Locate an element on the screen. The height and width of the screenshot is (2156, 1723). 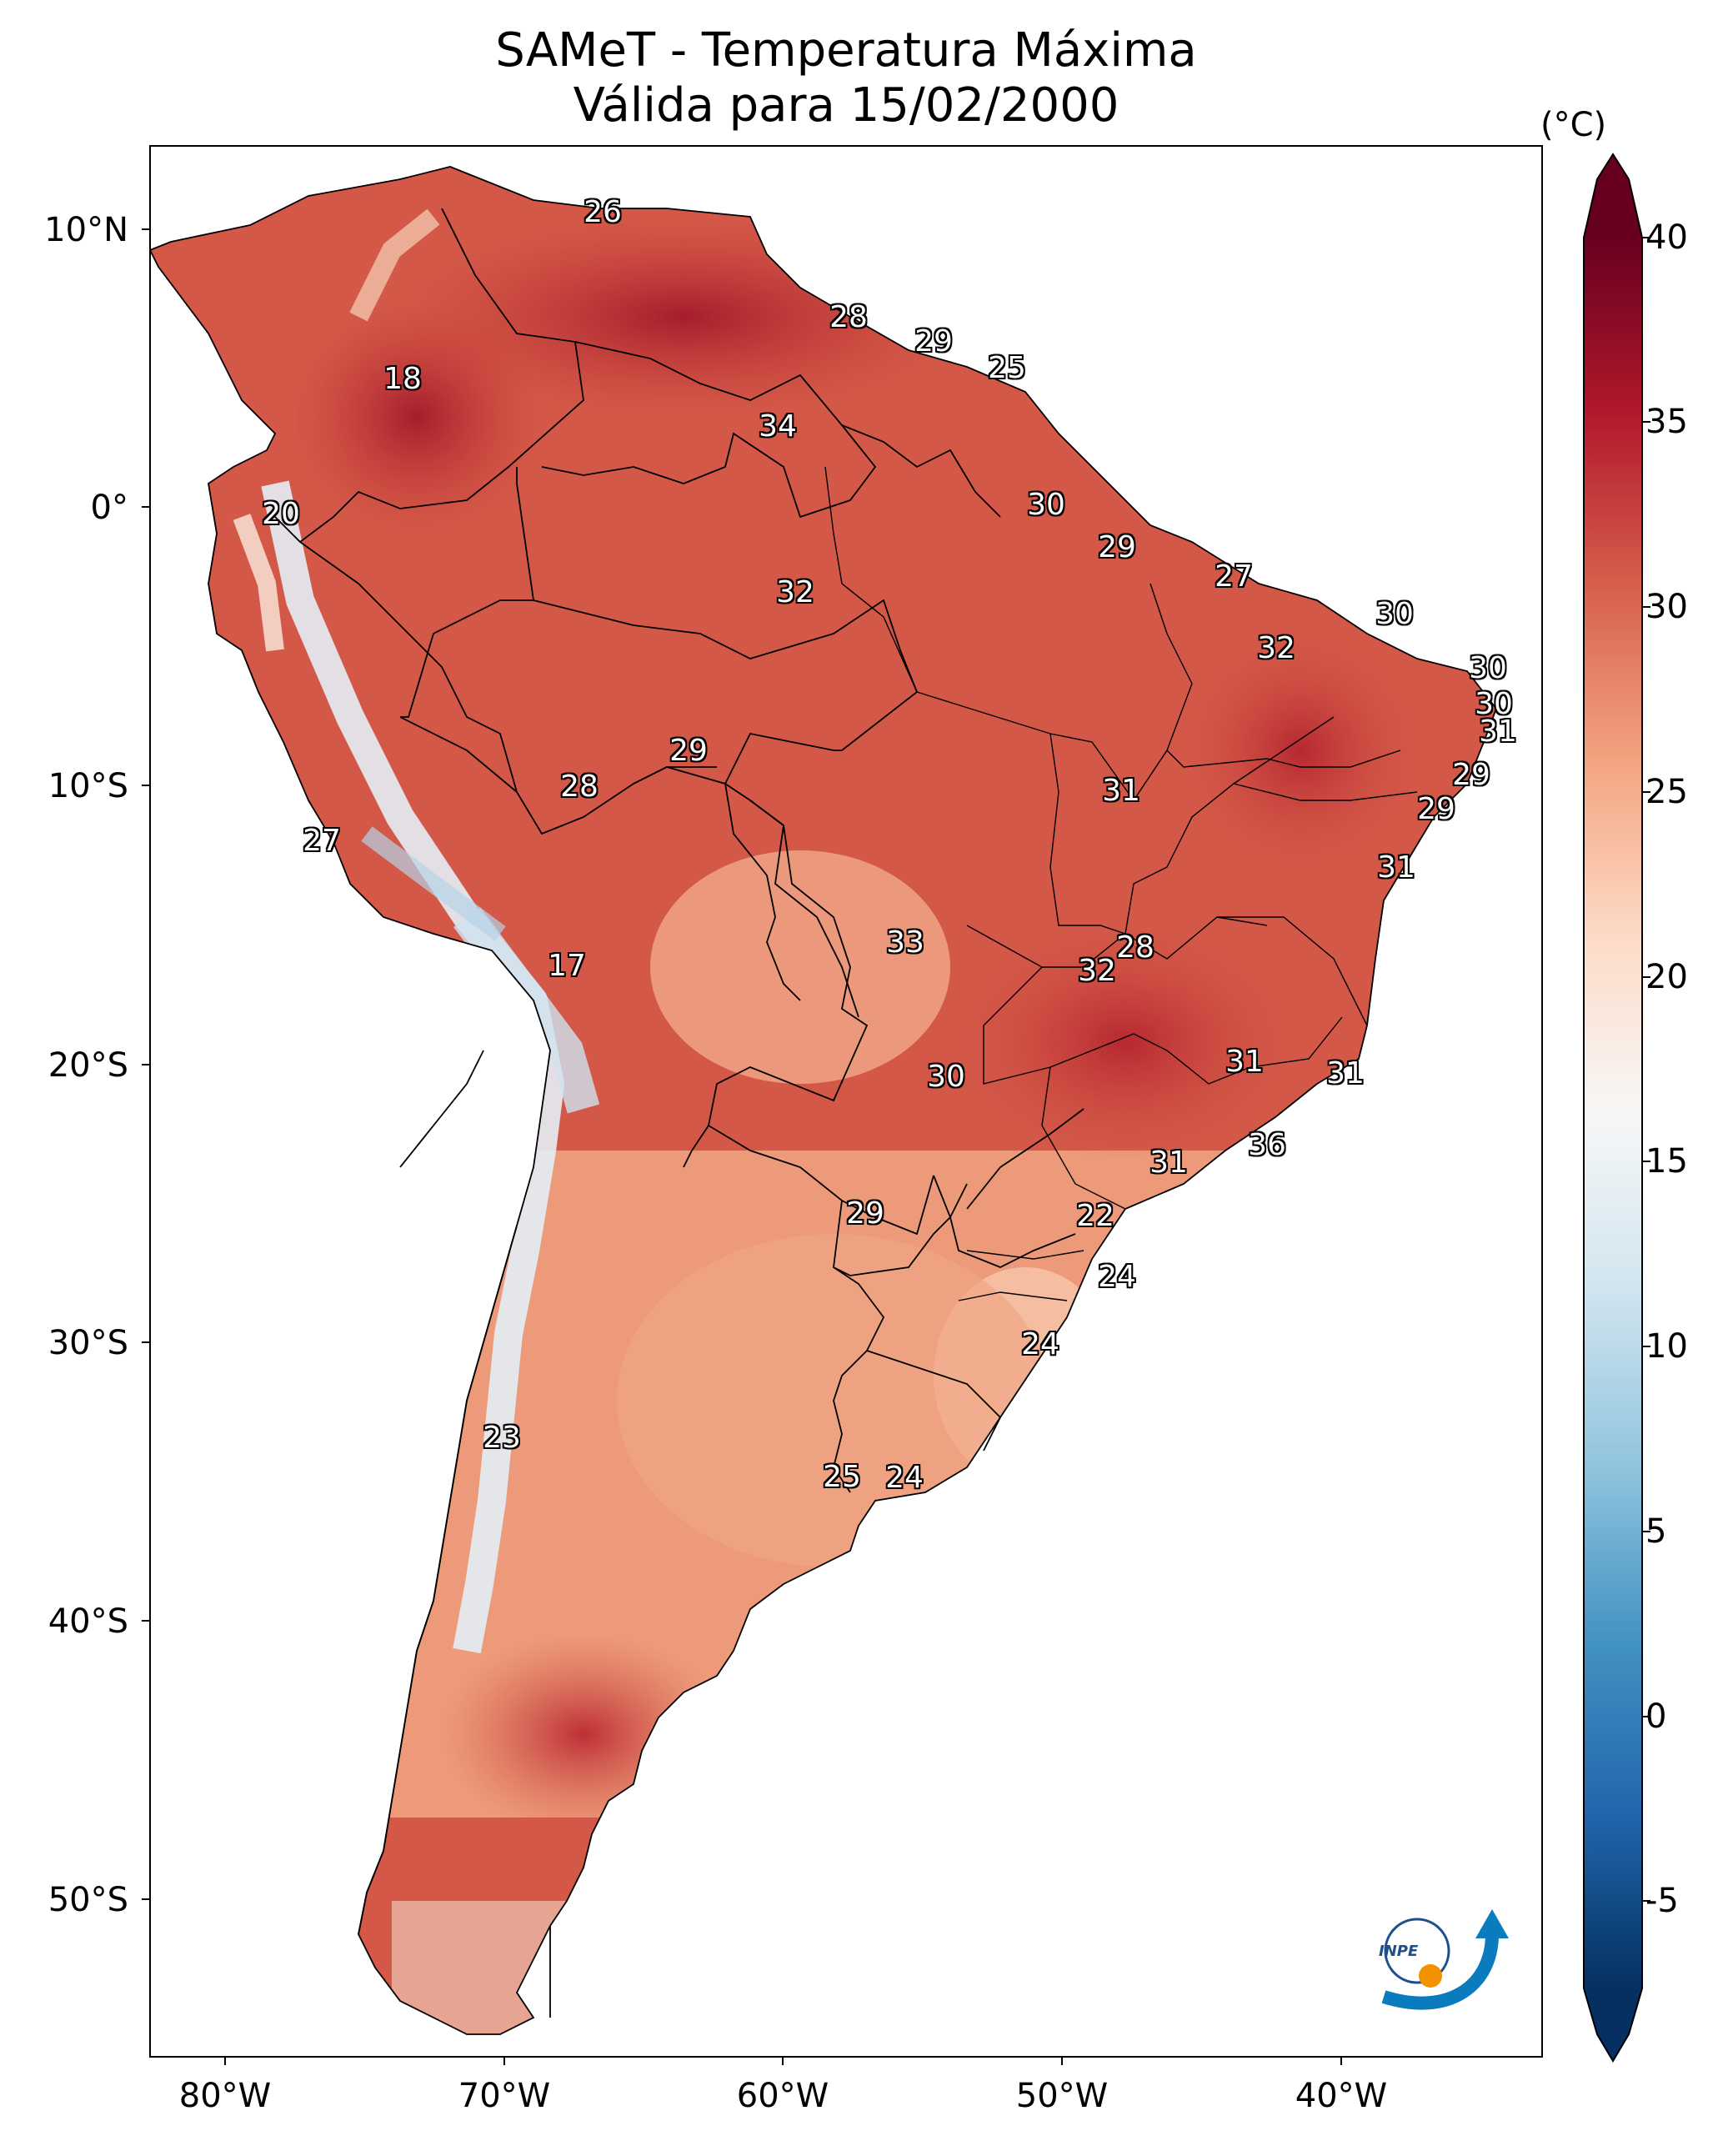
temp-label: 22 is located at coordinates (1095, 1216).